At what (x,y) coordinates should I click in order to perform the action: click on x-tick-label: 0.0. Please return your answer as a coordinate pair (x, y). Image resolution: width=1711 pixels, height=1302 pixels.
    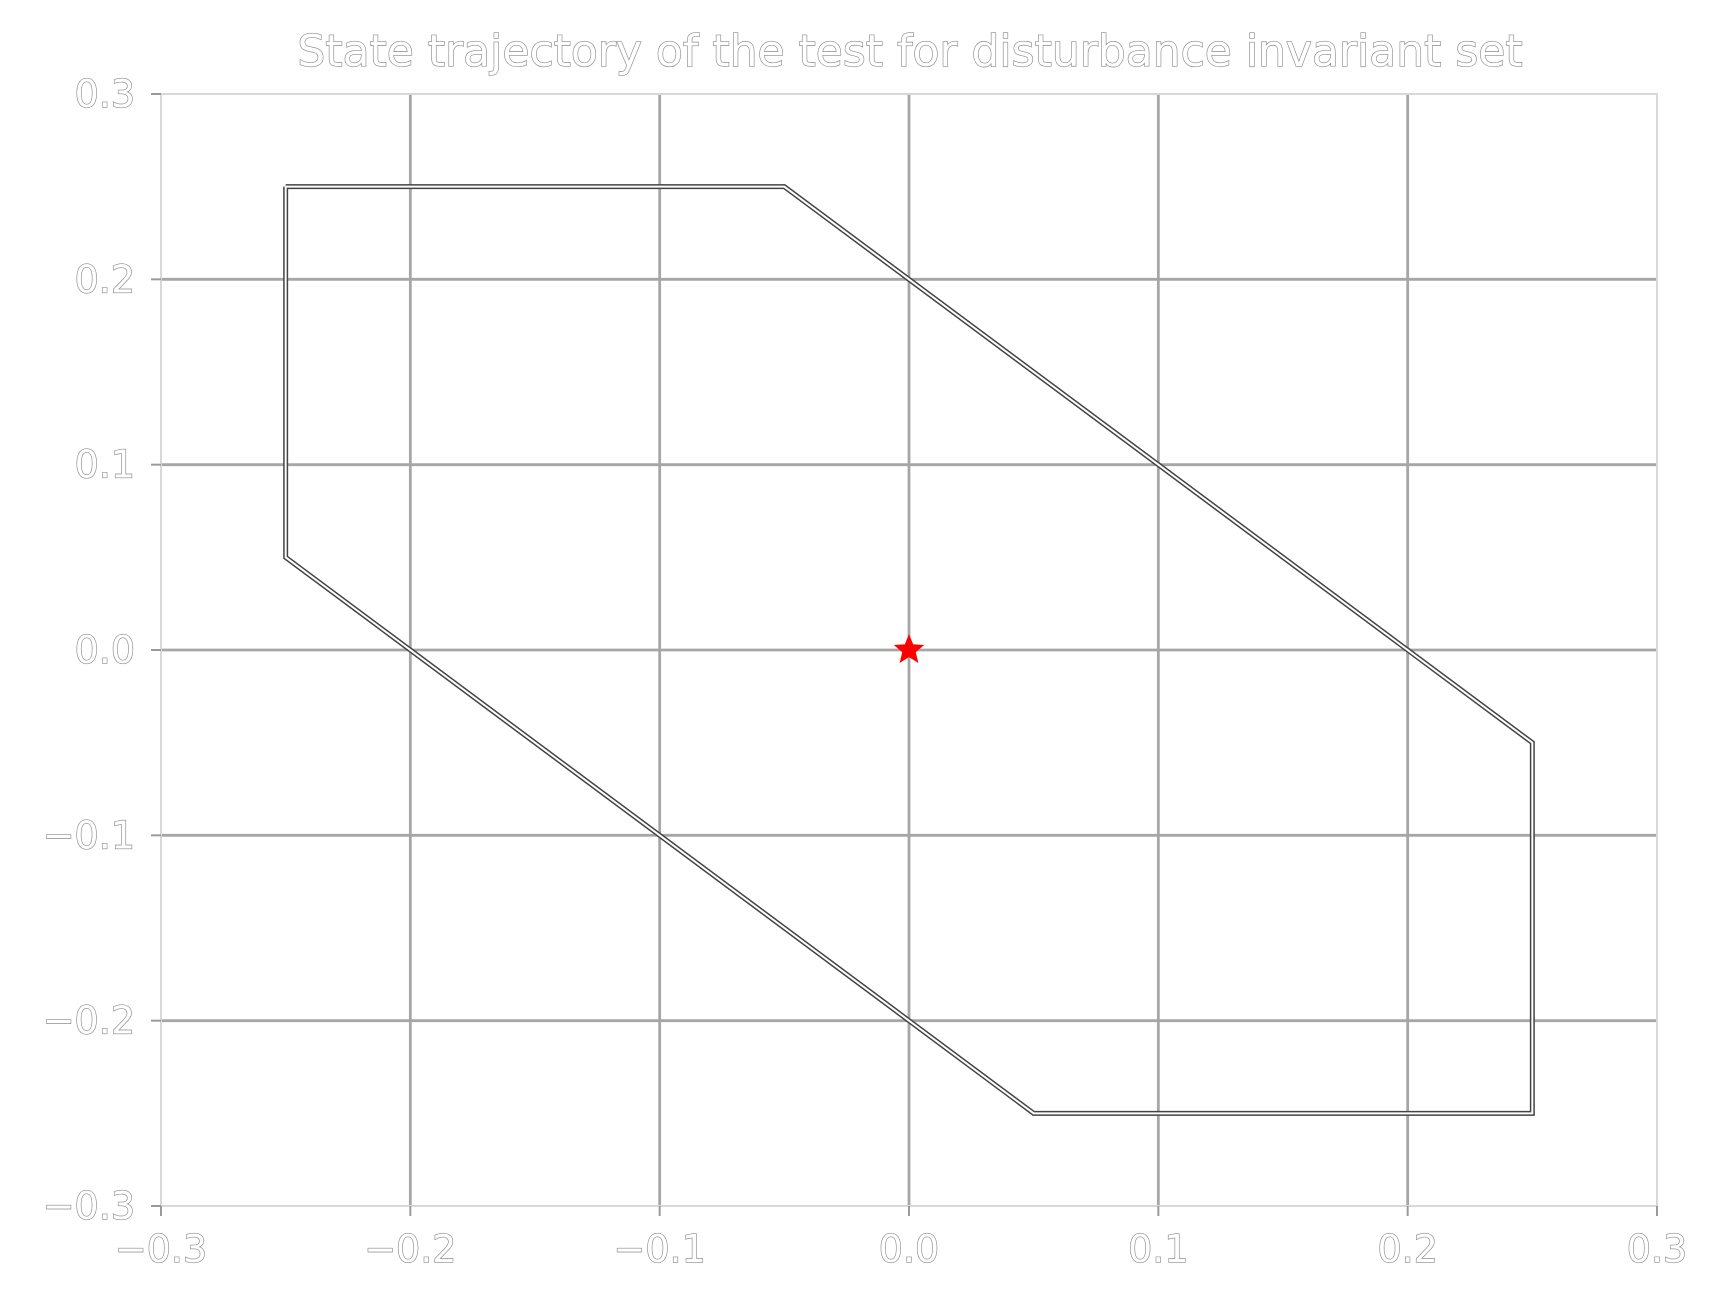
    Looking at the image, I should click on (909, 1249).